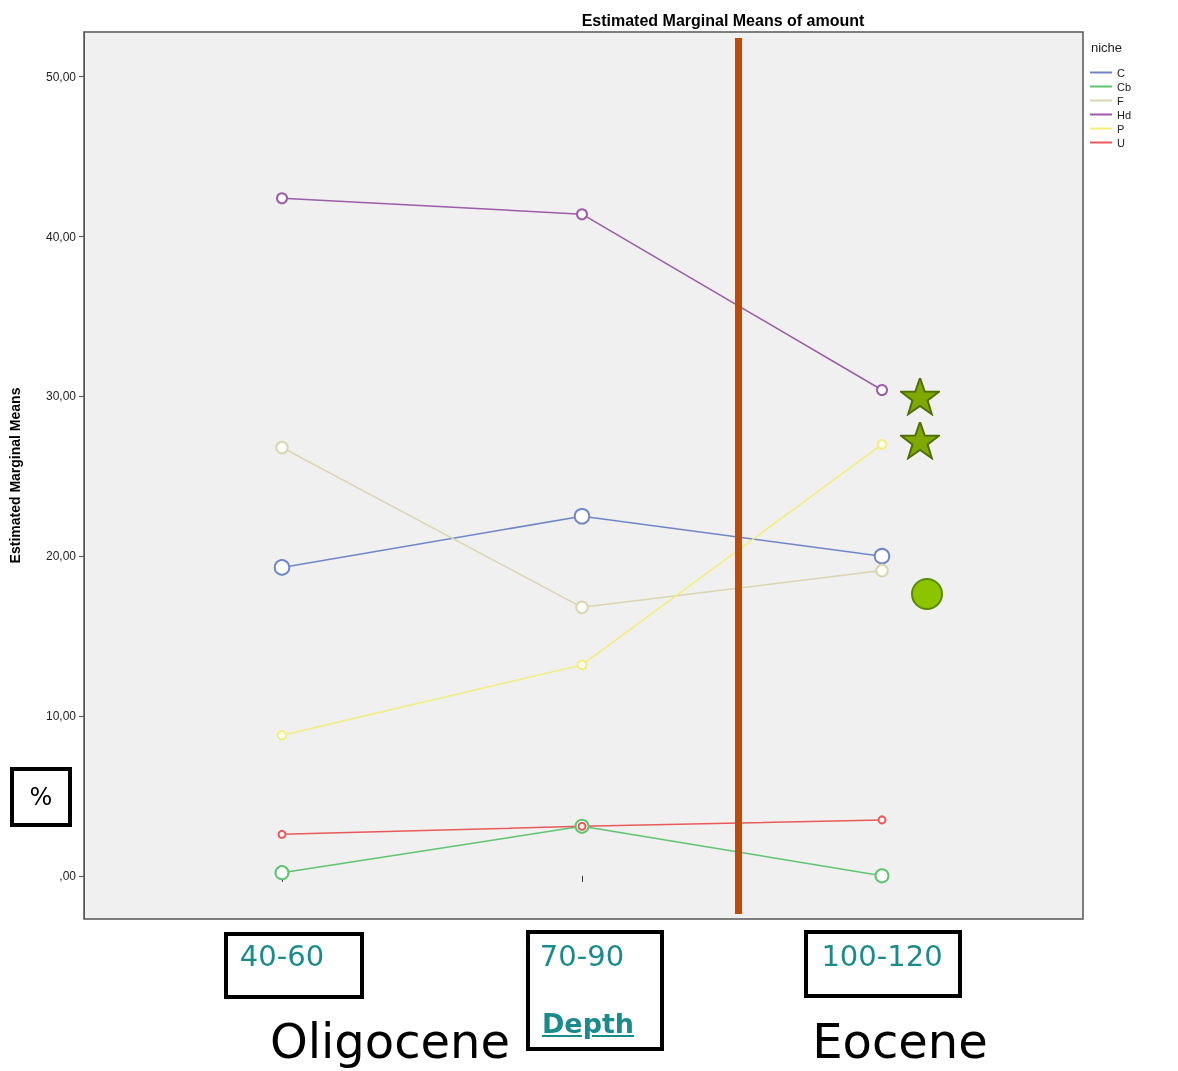 This screenshot has height=1071, width=1178. I want to click on y-tick-label: 20,00, so click(61, 556).